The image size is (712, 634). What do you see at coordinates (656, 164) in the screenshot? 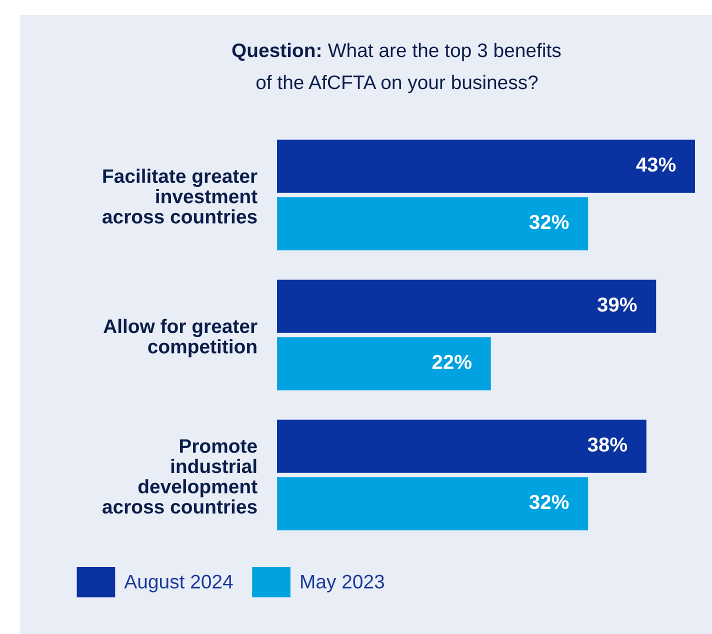
I see `data-label: 43%` at bounding box center [656, 164].